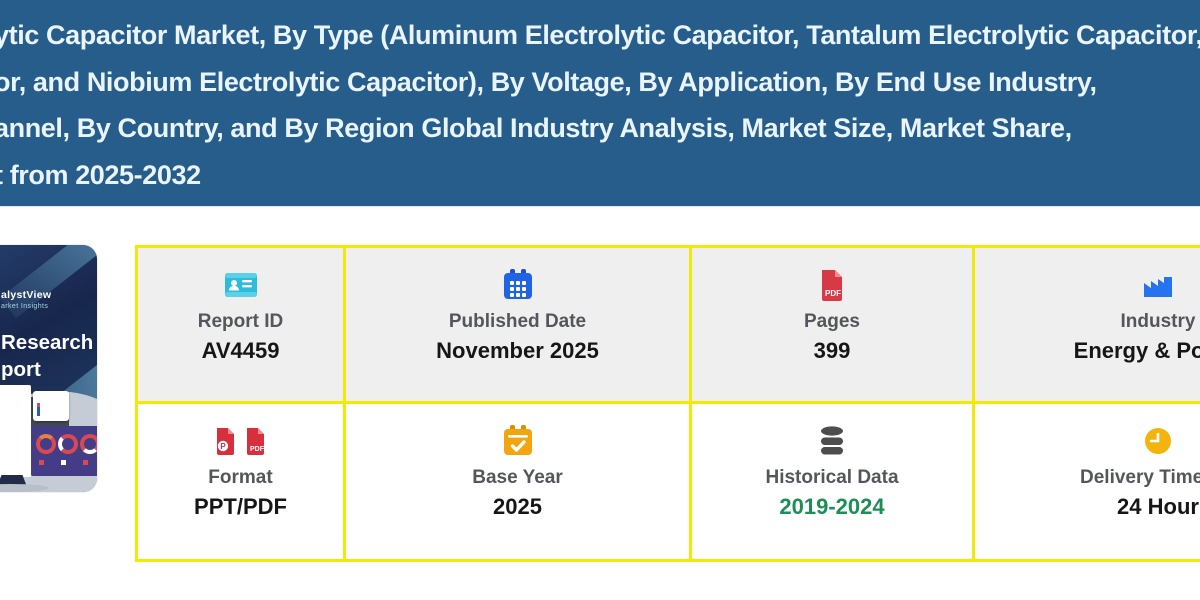 This screenshot has width=1200, height=600. I want to click on meta-cell-base-year: Base Year 2025, so click(517, 481).